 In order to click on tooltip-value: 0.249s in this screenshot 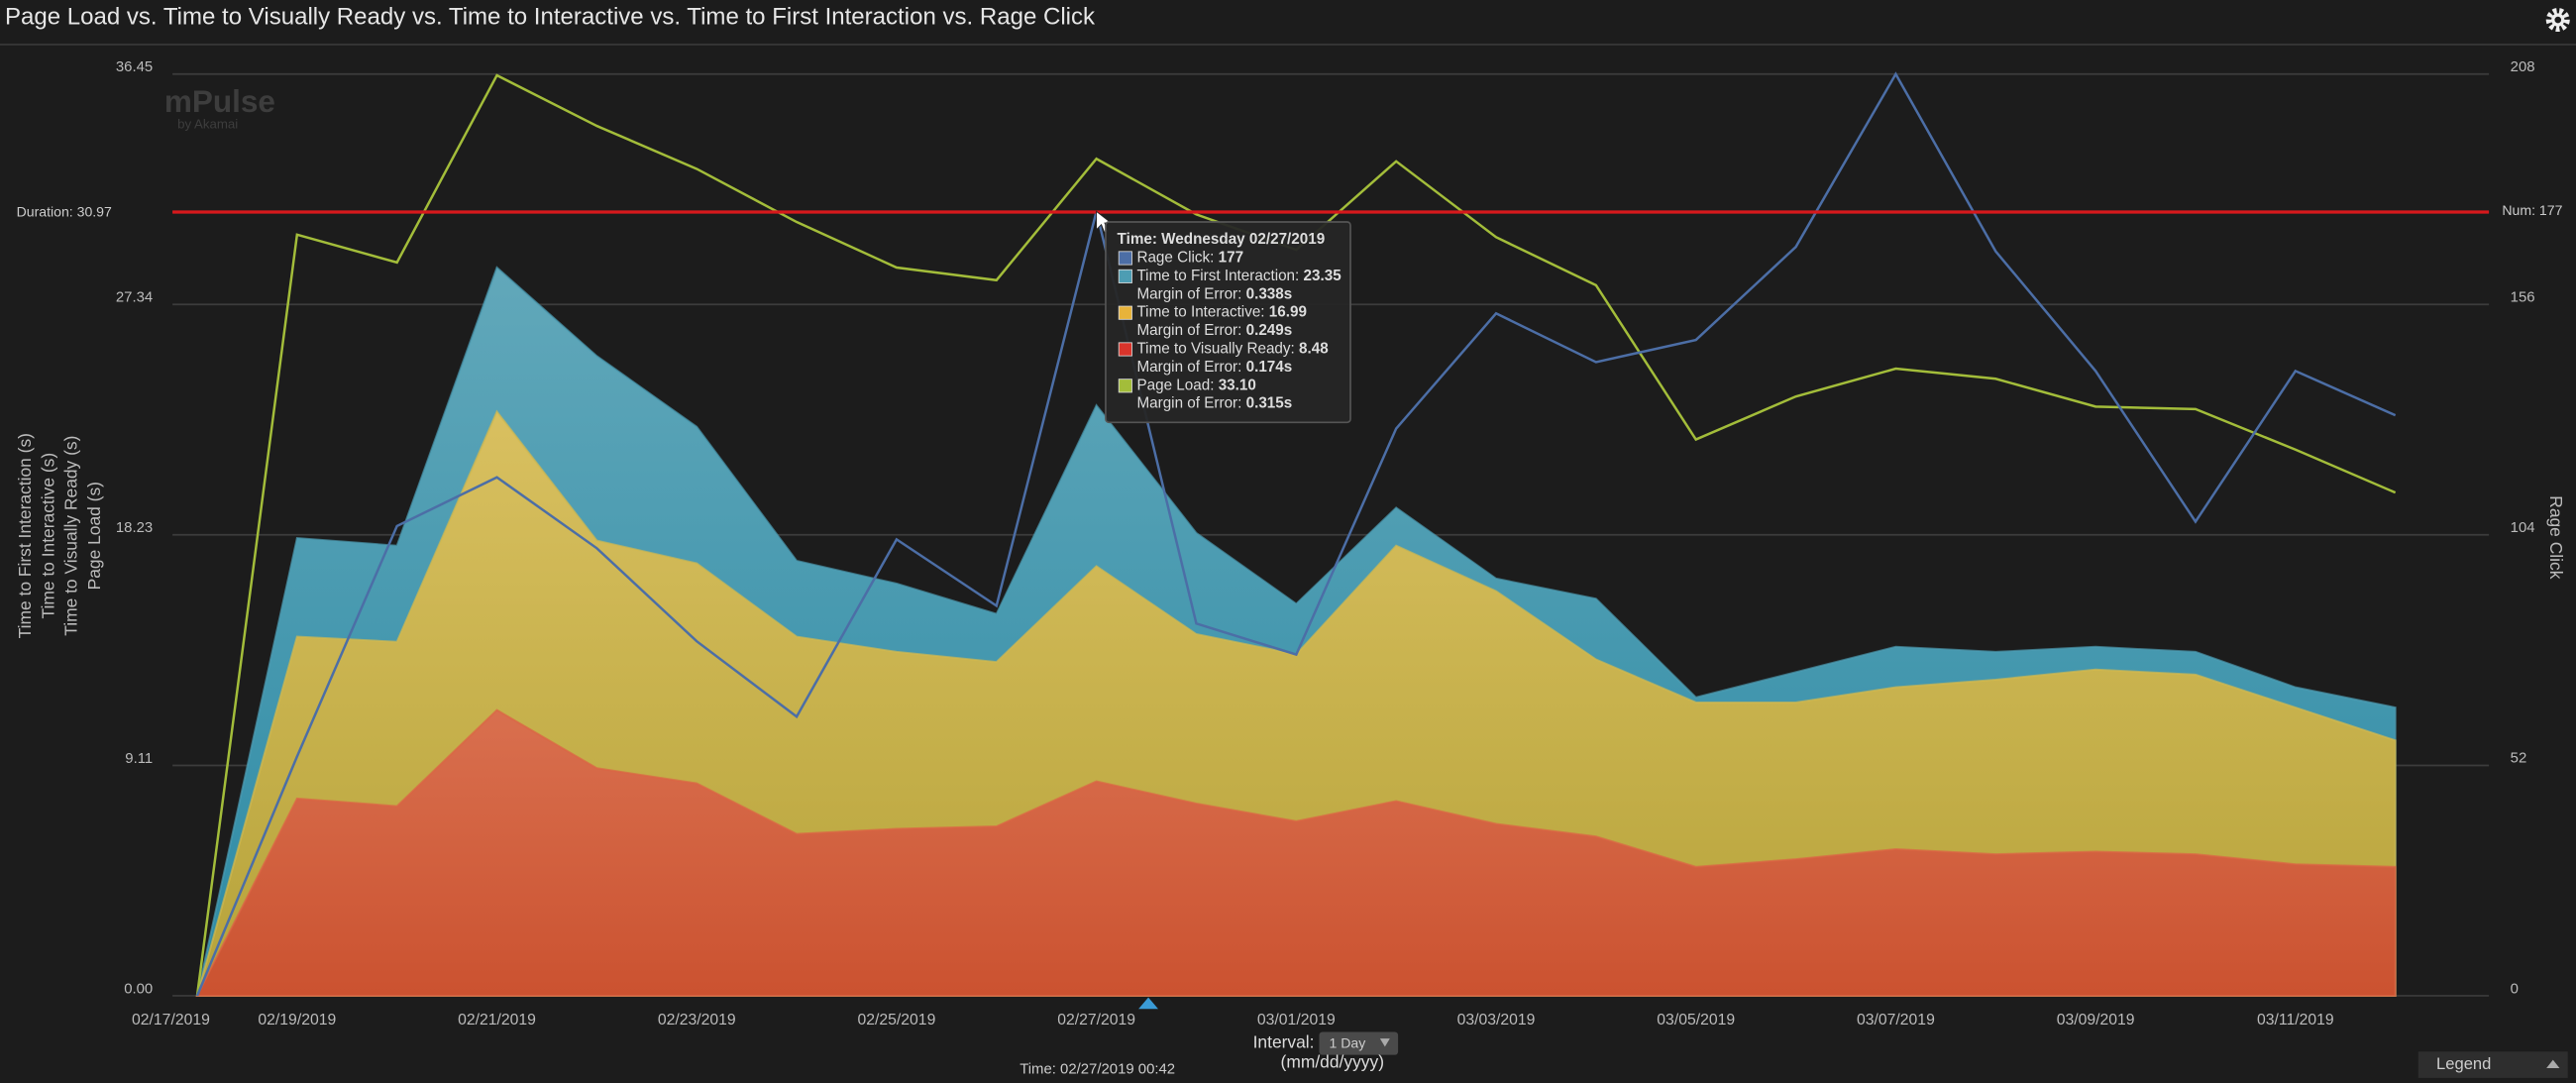, I will do `click(1269, 330)`.